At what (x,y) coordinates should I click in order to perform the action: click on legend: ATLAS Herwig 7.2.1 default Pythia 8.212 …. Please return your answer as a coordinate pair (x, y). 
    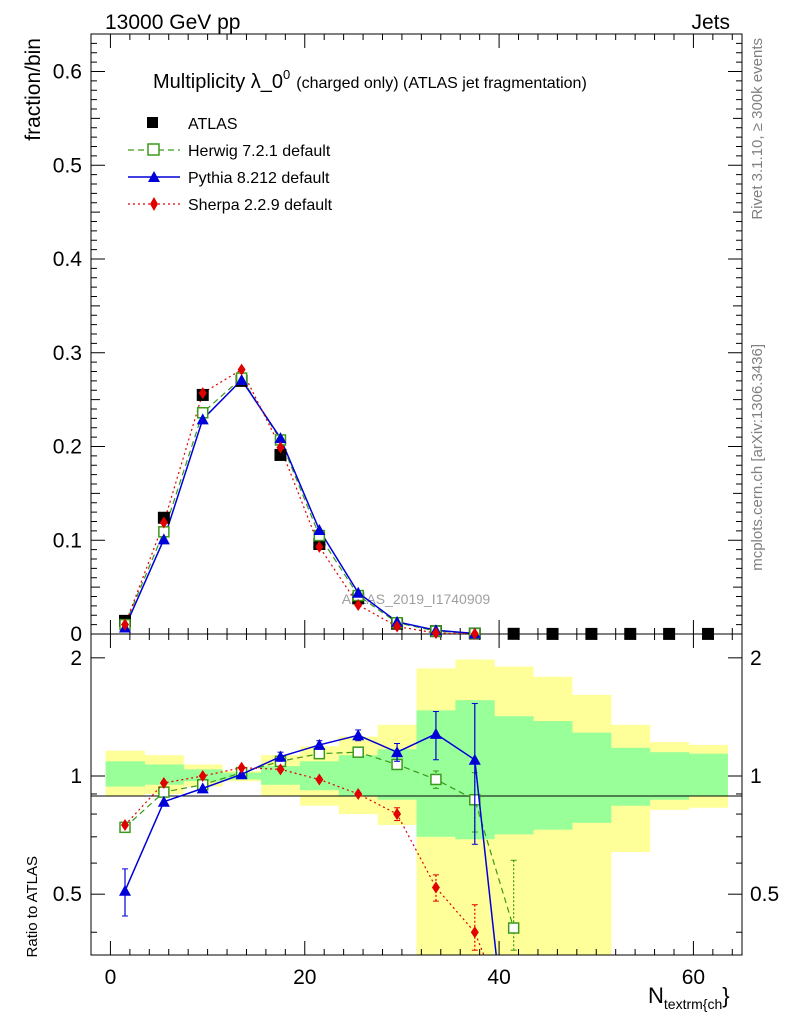
    Looking at the image, I should click on (230, 165).